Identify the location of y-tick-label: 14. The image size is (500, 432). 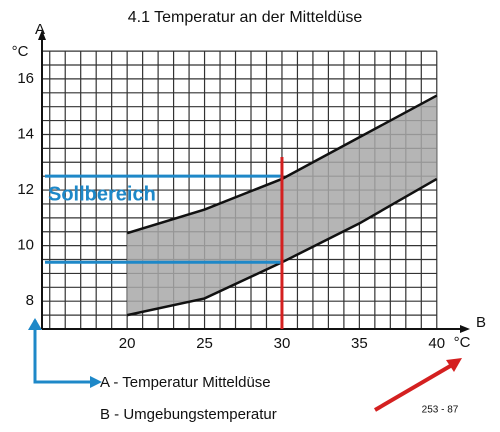
(25, 133).